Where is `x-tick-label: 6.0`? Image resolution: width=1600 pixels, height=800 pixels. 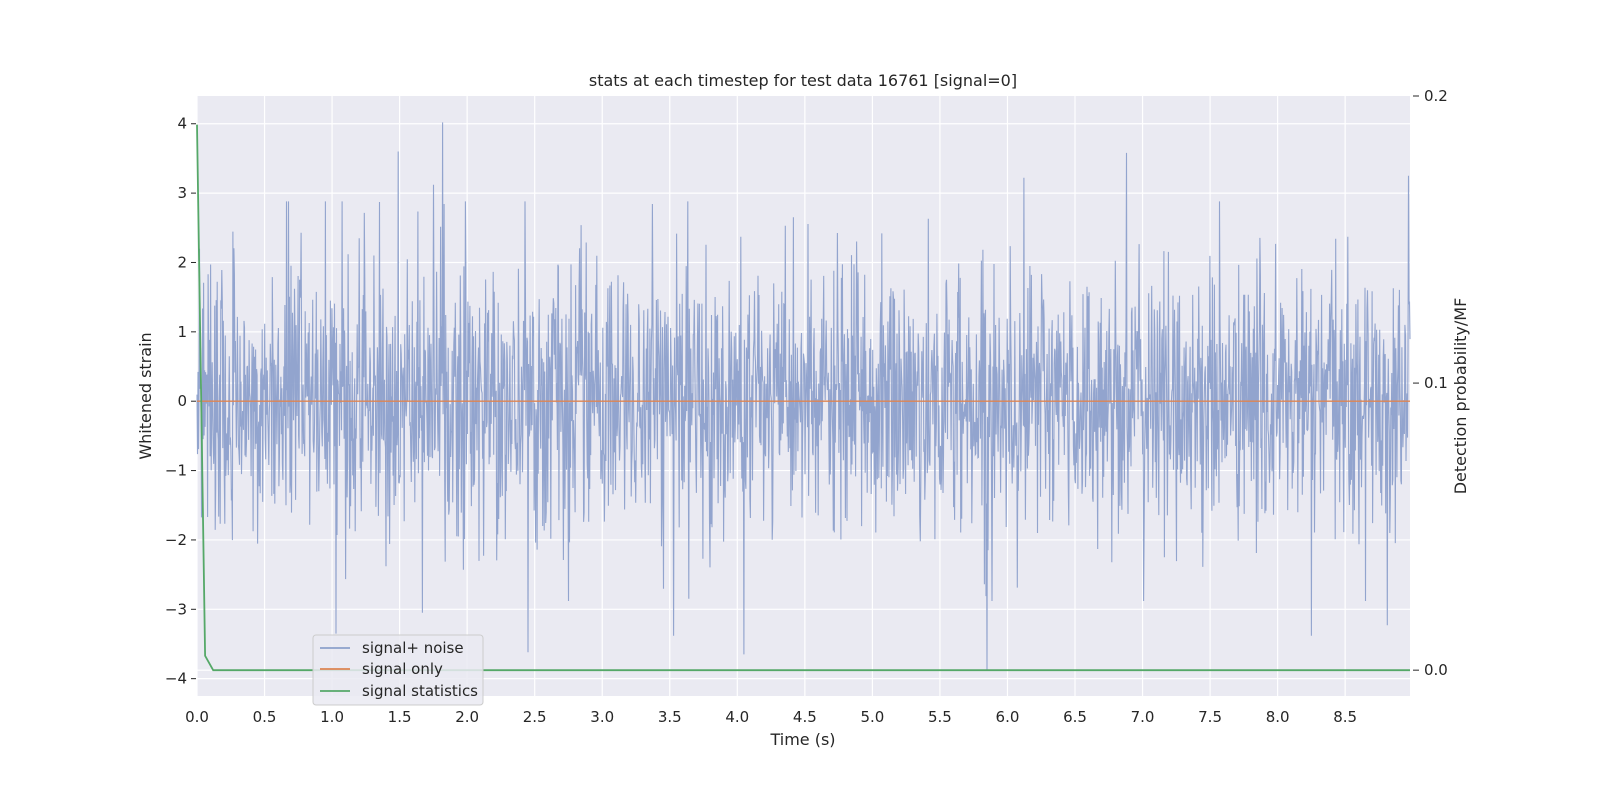 x-tick-label: 6.0 is located at coordinates (1008, 717).